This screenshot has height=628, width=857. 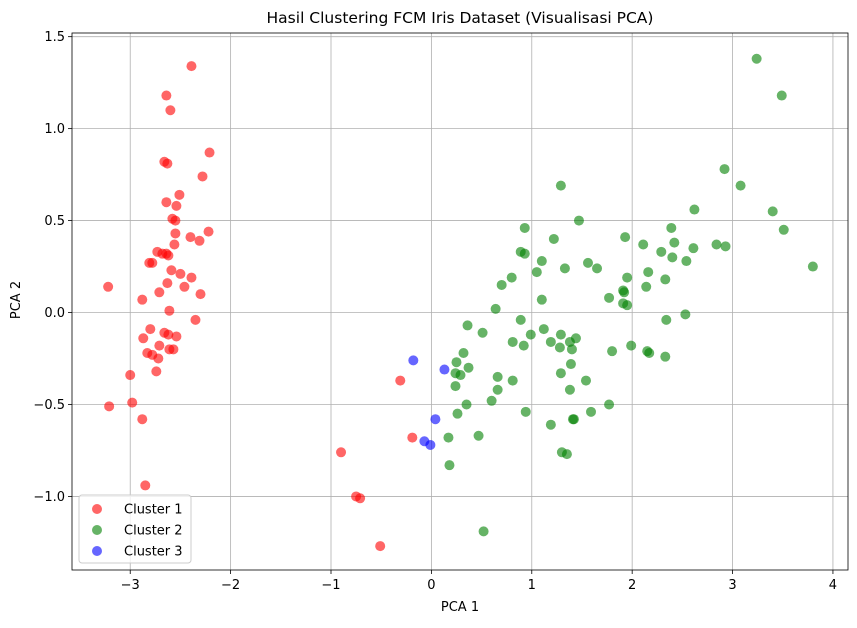 I want to click on y-tick-label: −0.5, so click(x=49, y=405).